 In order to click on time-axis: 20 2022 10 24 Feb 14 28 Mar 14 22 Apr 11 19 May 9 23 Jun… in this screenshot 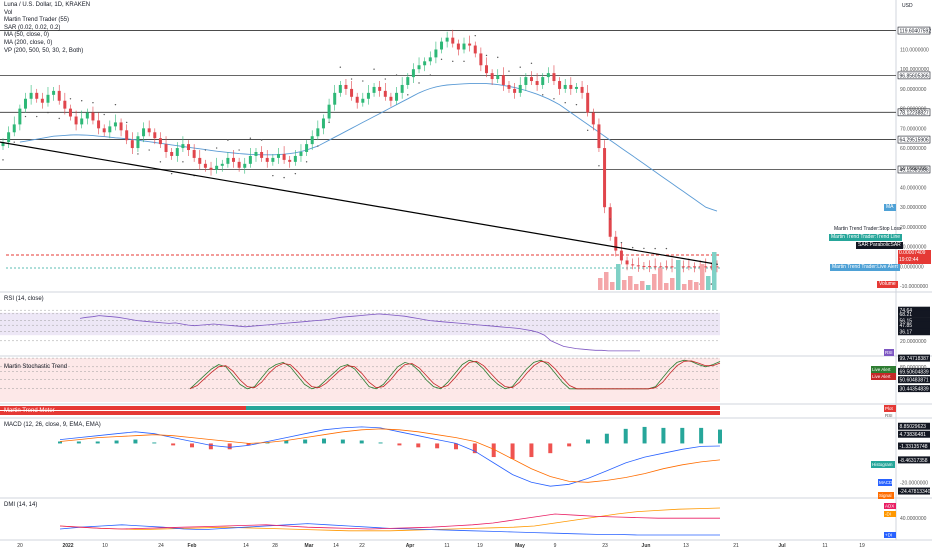, I will do `click(441, 546)`.